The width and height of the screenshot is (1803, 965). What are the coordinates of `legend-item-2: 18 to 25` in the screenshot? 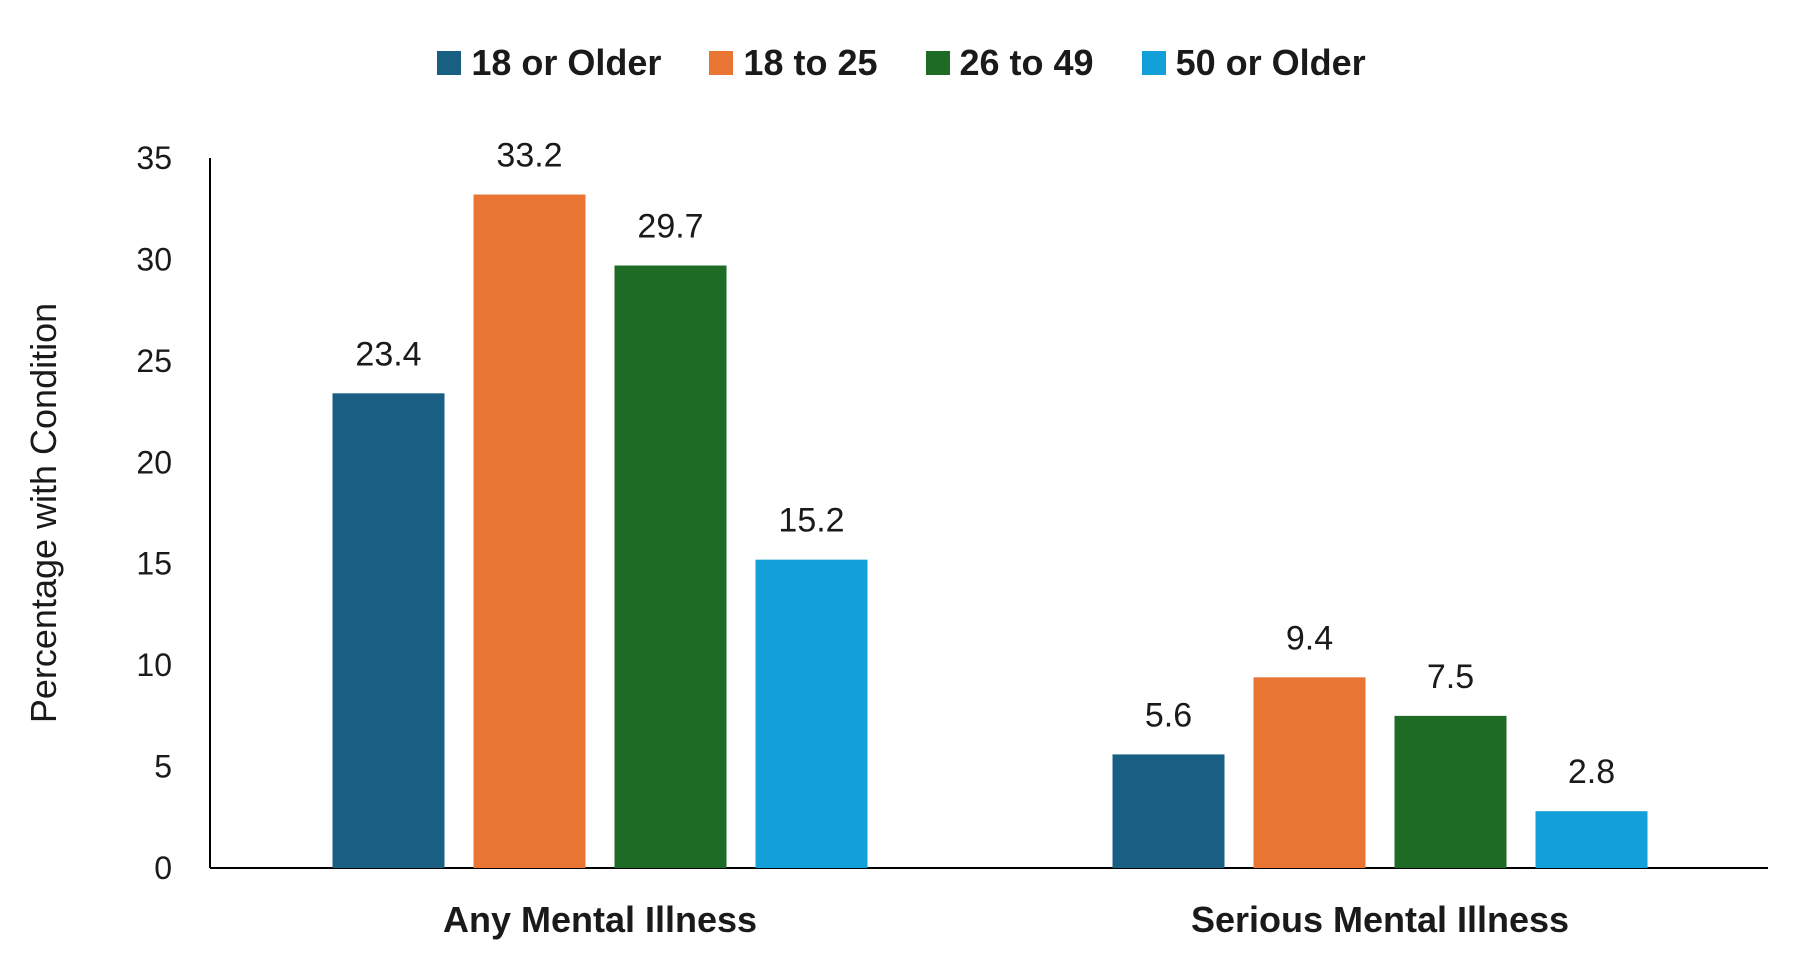 It's located at (793, 63).